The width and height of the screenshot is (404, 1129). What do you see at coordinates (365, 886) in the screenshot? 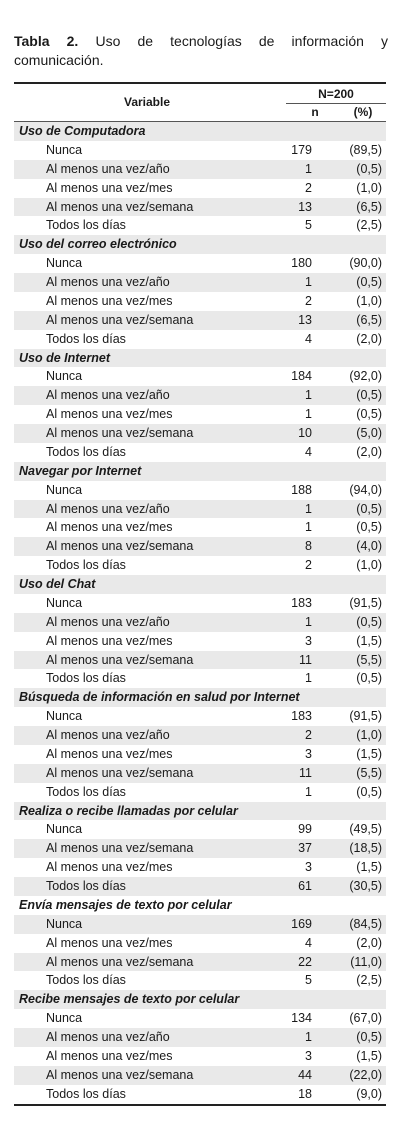
I see `row-percent: (30,5)` at bounding box center [365, 886].